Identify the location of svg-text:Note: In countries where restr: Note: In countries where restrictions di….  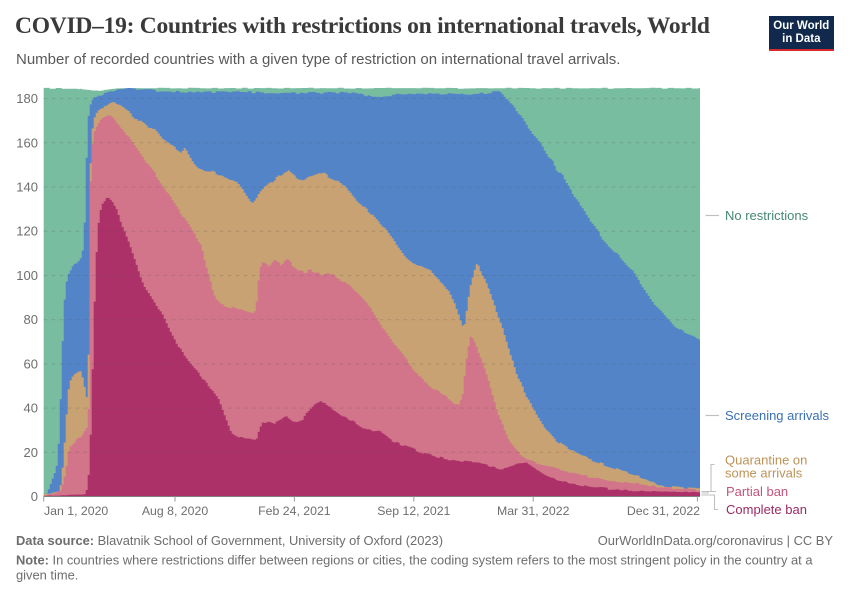
(414, 560).